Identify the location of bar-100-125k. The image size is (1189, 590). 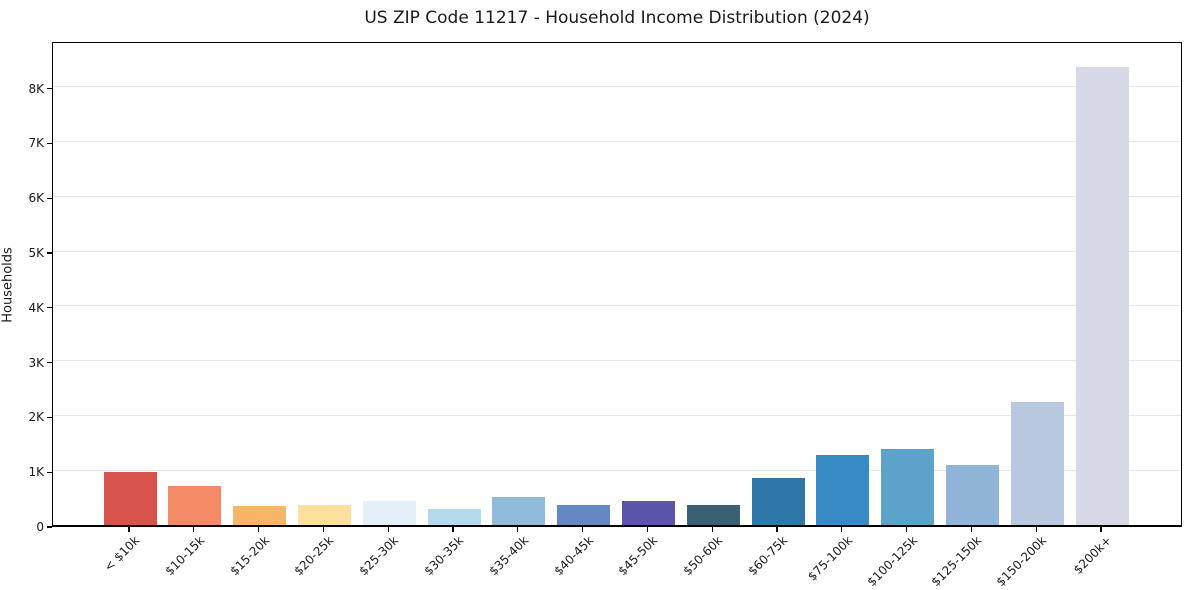
(908, 486).